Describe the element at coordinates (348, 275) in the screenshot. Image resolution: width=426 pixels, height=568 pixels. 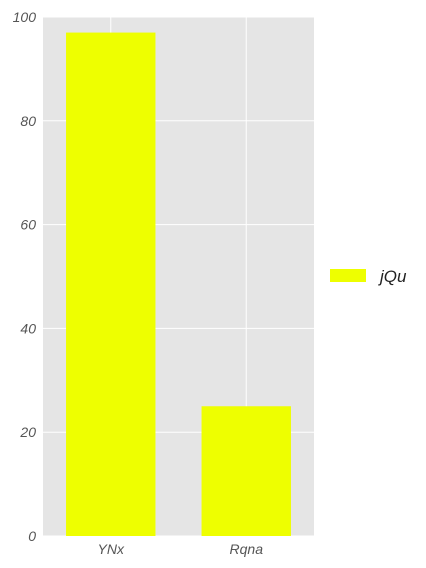
I see `legend-swatch-jqu` at that location.